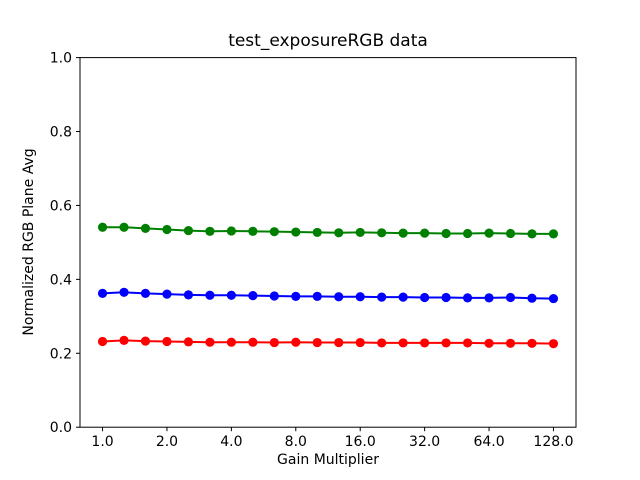 The height and width of the screenshot is (480, 640). Describe the element at coordinates (29, 242) in the screenshot. I see `y-axis-label: Normalized RGB Plane Avg` at that location.